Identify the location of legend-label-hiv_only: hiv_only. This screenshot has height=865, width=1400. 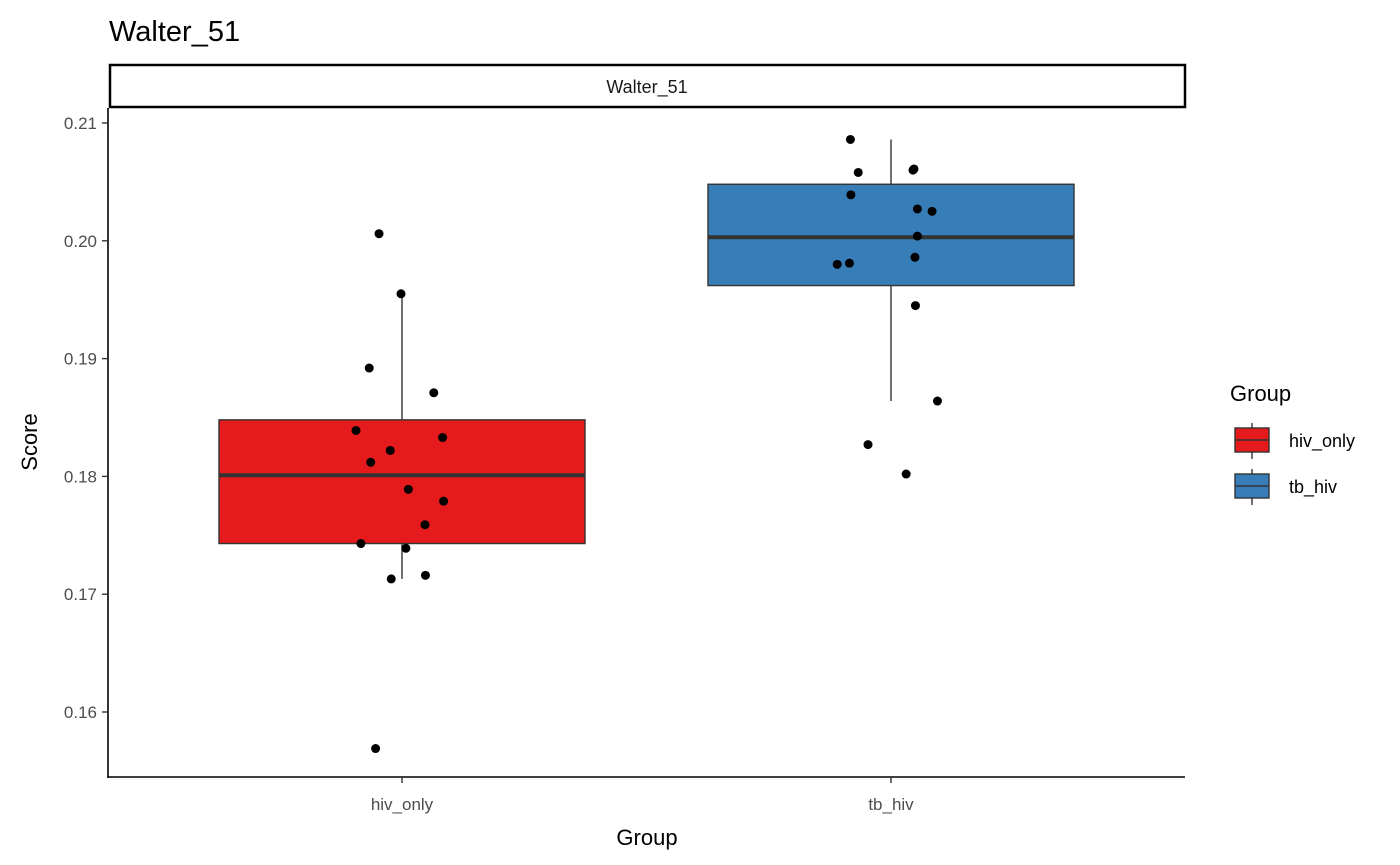
(1322, 441).